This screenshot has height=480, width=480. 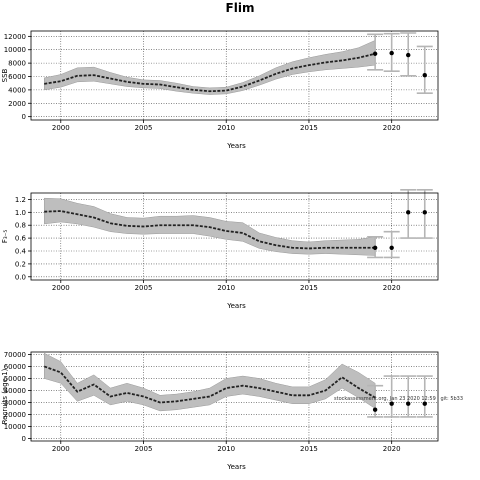 What do you see at coordinates (5, 75) in the screenshot?
I see `y-axis-label: SSB` at bounding box center [5, 75].